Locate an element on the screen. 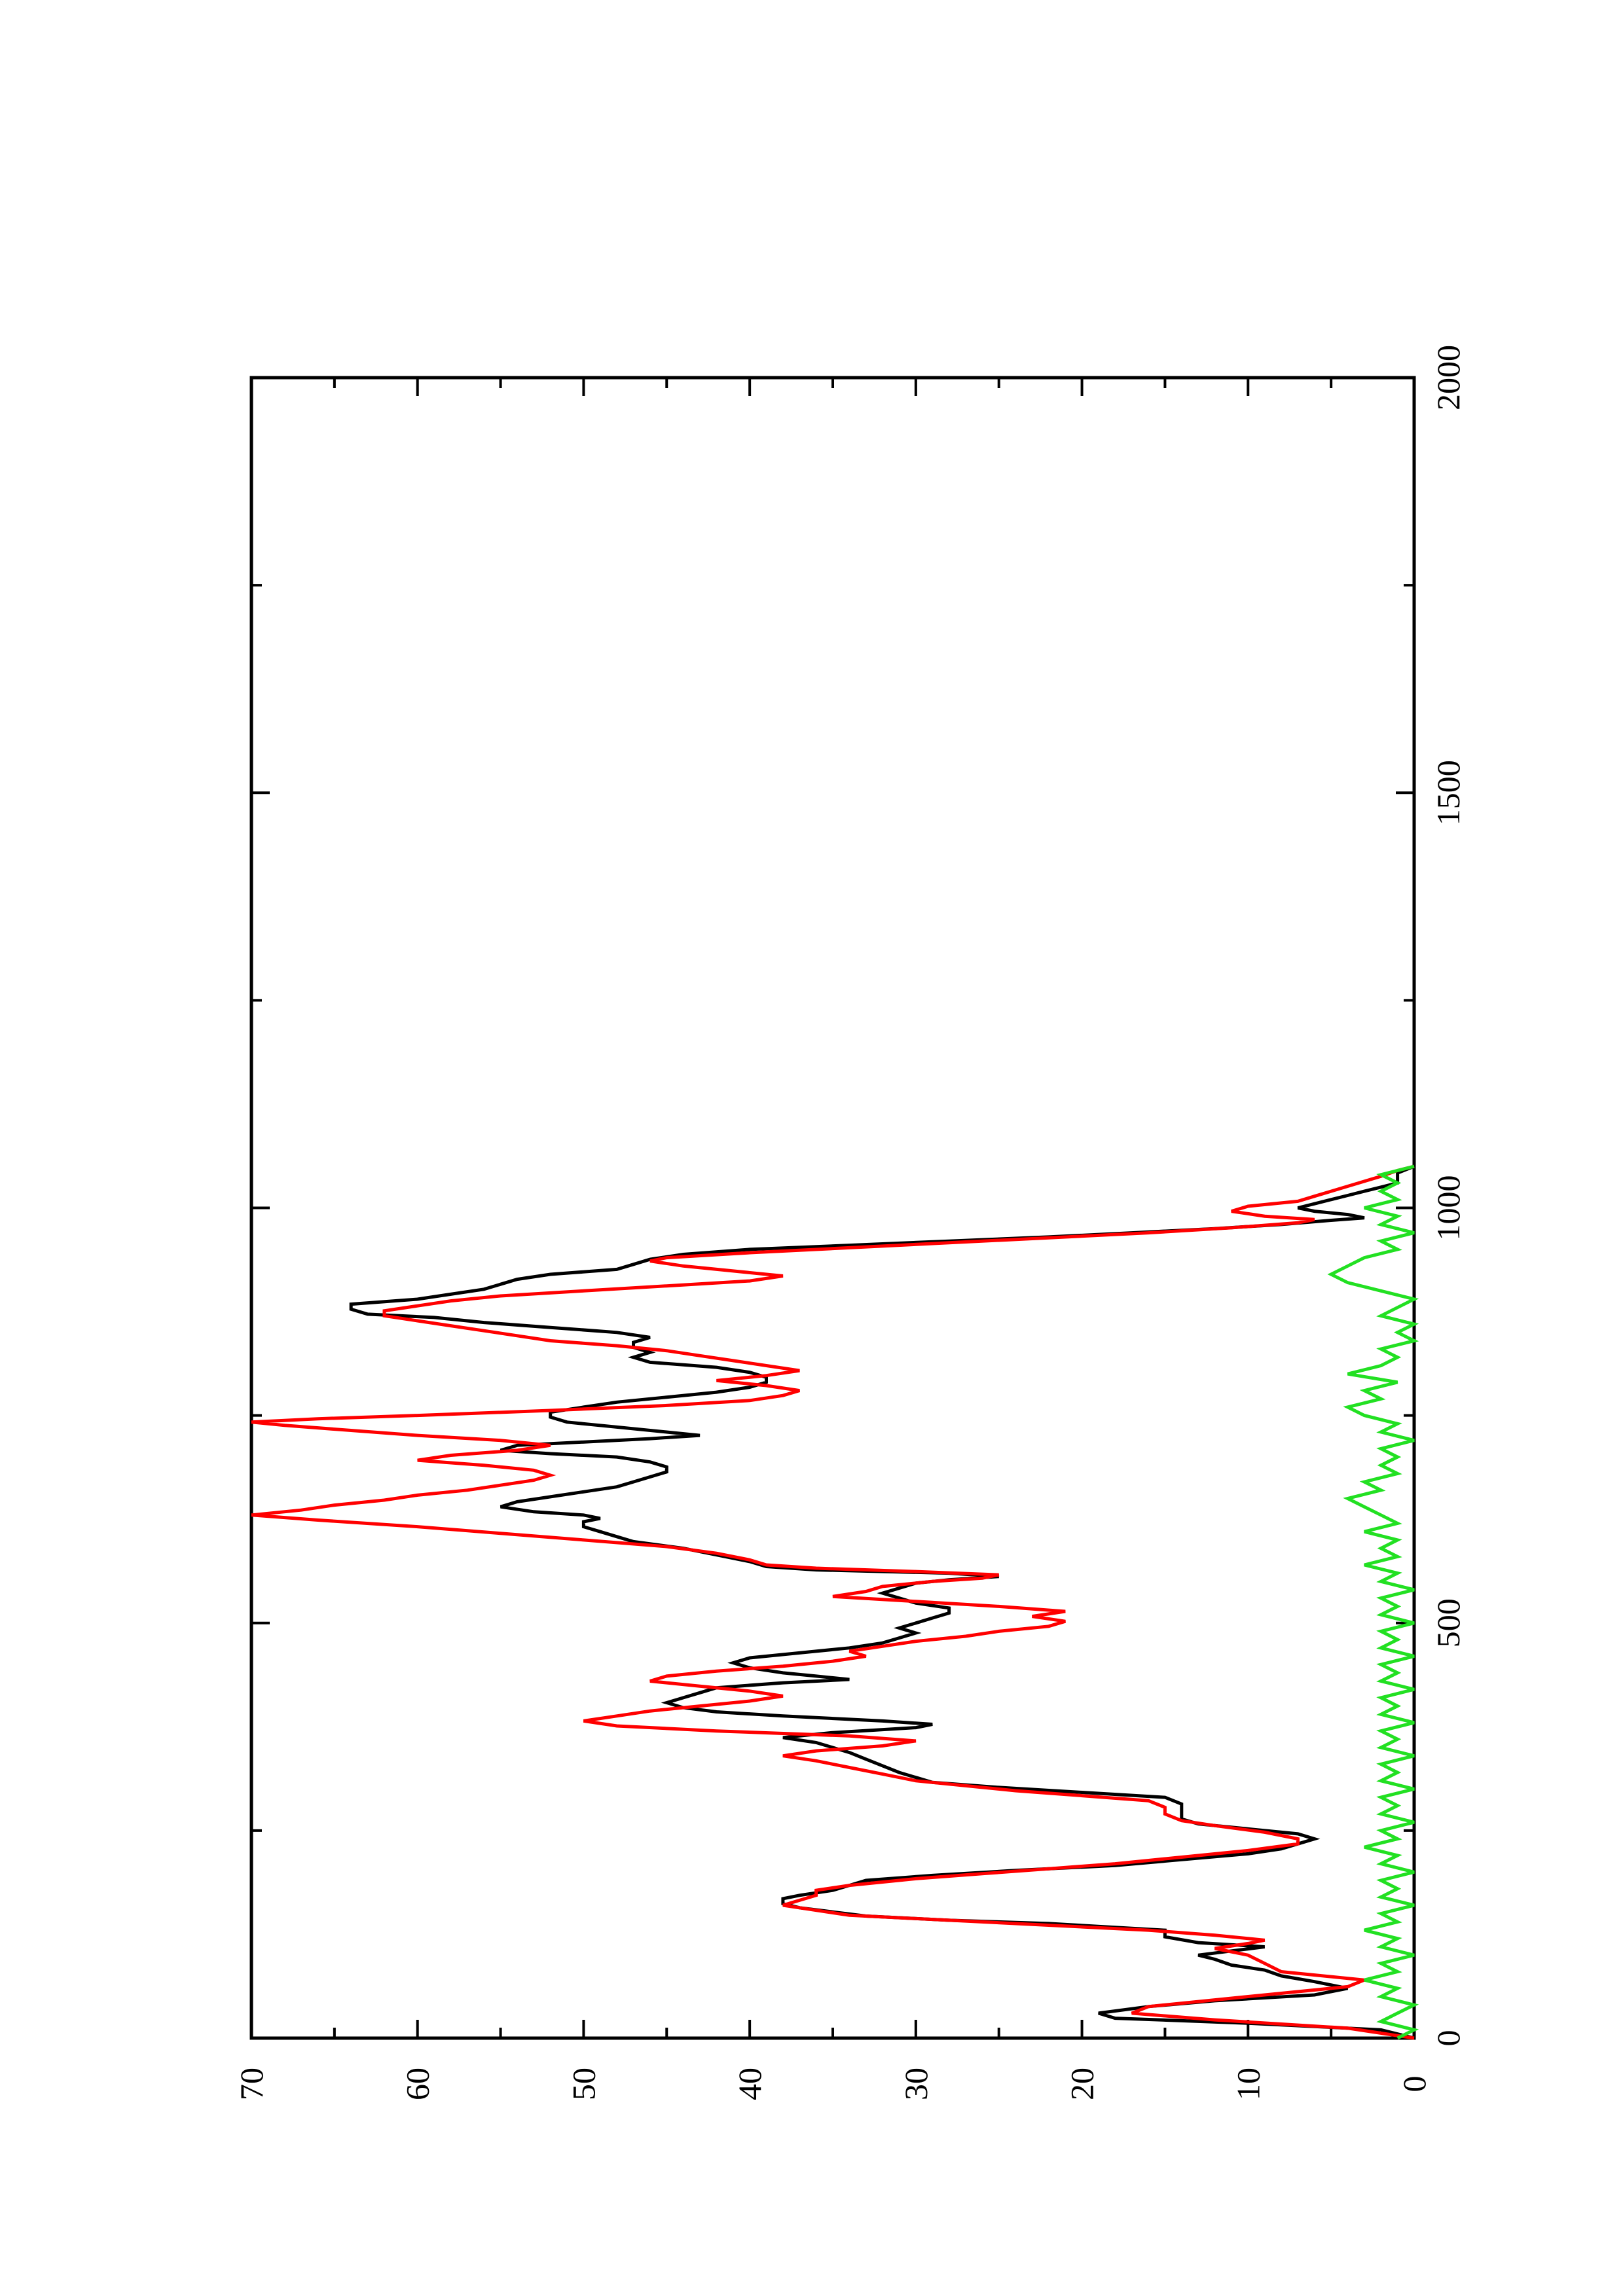 Image resolution: width=1623 pixels, height=2296 pixels. x-tick-label: 1500 is located at coordinates (1448, 792).